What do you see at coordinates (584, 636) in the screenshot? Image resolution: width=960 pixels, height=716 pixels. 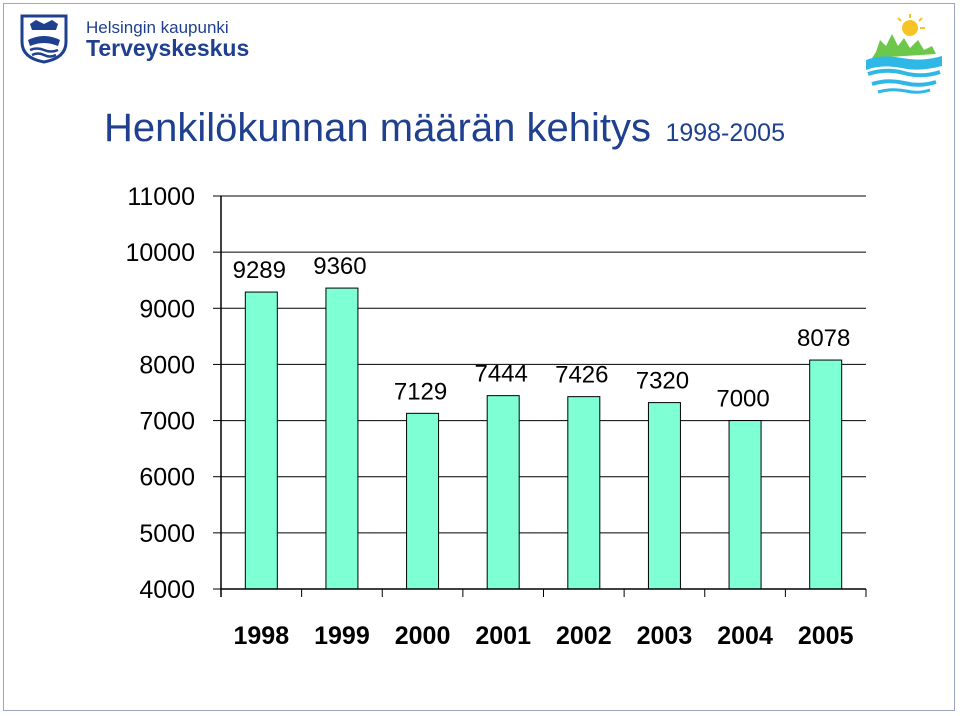 I see `x-tick-label: 2002` at bounding box center [584, 636].